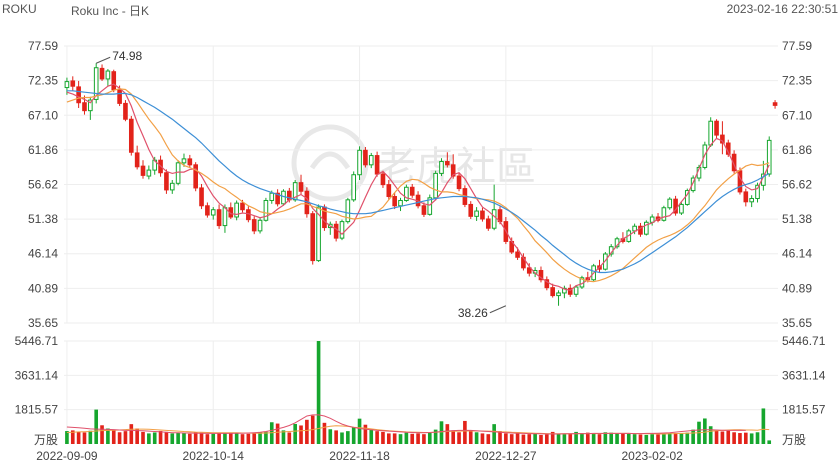 The image size is (840, 470). What do you see at coordinates (797, 219) in the screenshot?
I see `price-tick-right: 51.38` at bounding box center [797, 219].